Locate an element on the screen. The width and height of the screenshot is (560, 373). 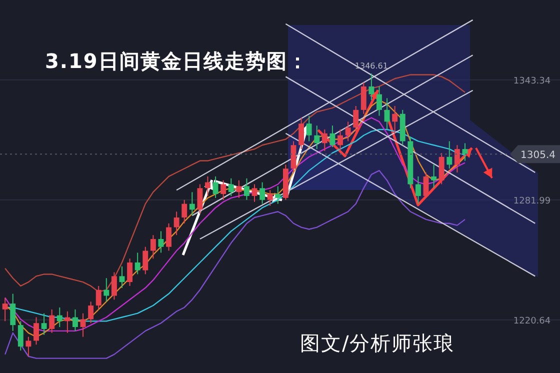
ref-line-label: 1305.4 is located at coordinates (538, 156).